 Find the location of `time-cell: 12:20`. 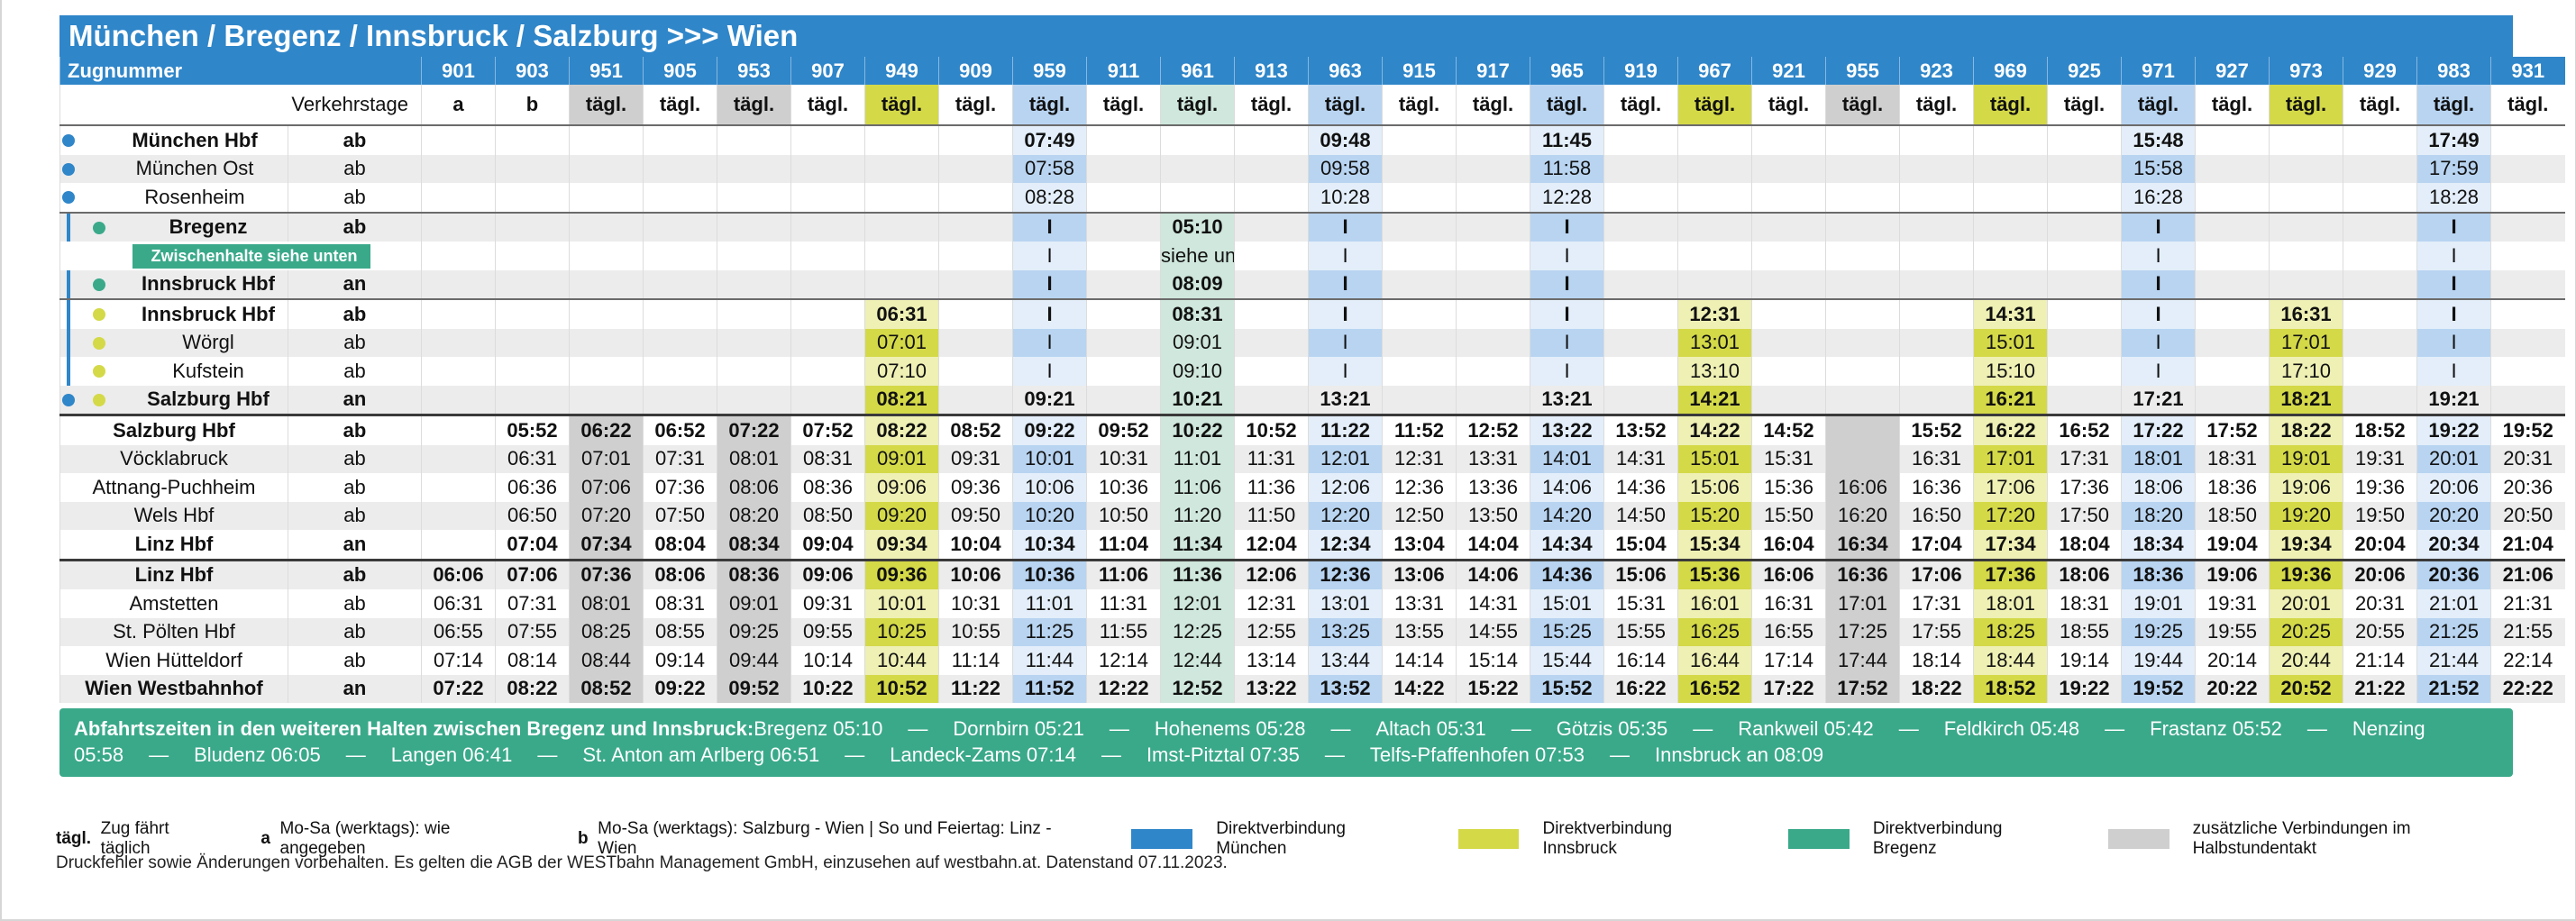

time-cell: 12:20 is located at coordinates (1345, 515).